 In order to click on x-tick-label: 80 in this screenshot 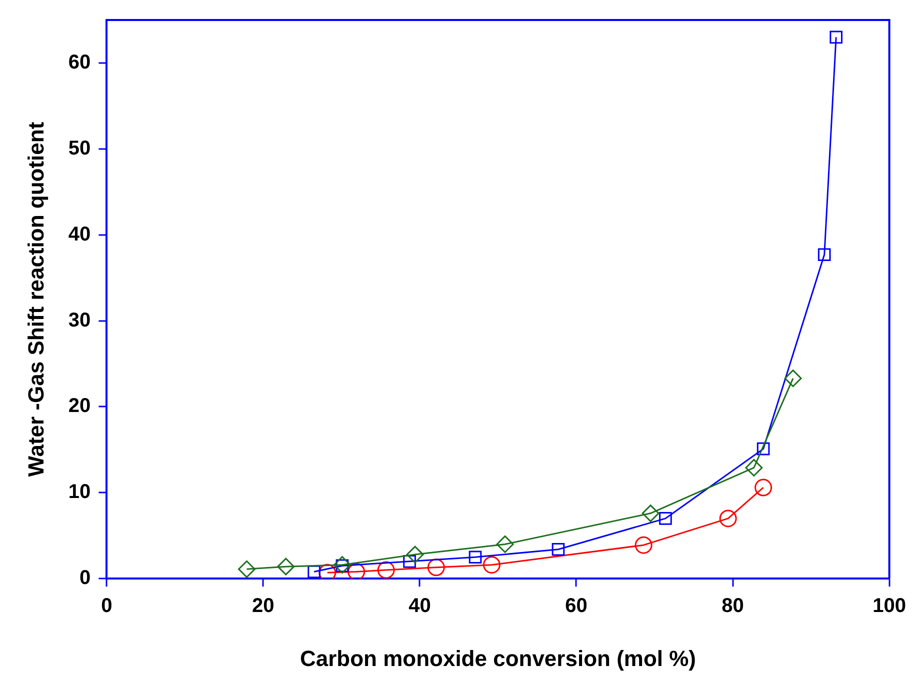, I will do `click(733, 606)`.